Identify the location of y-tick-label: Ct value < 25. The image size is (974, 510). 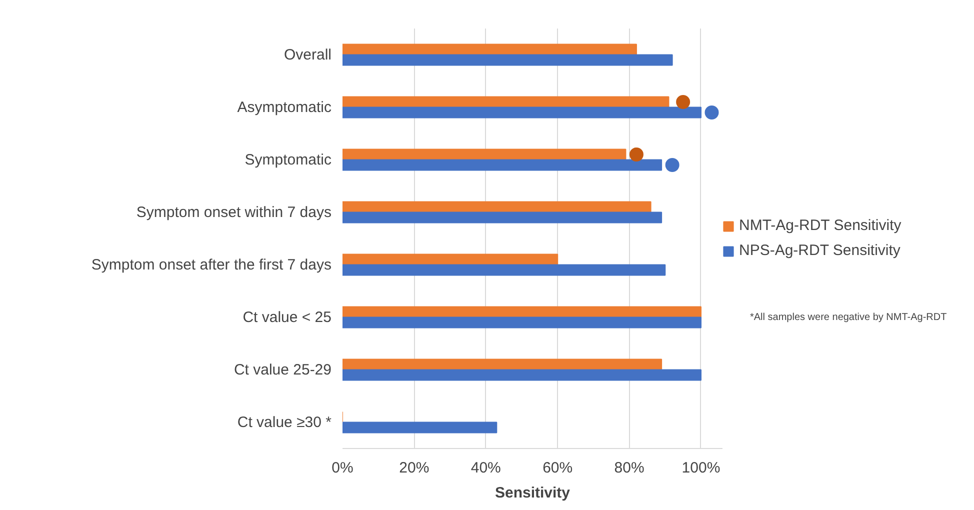
(287, 317).